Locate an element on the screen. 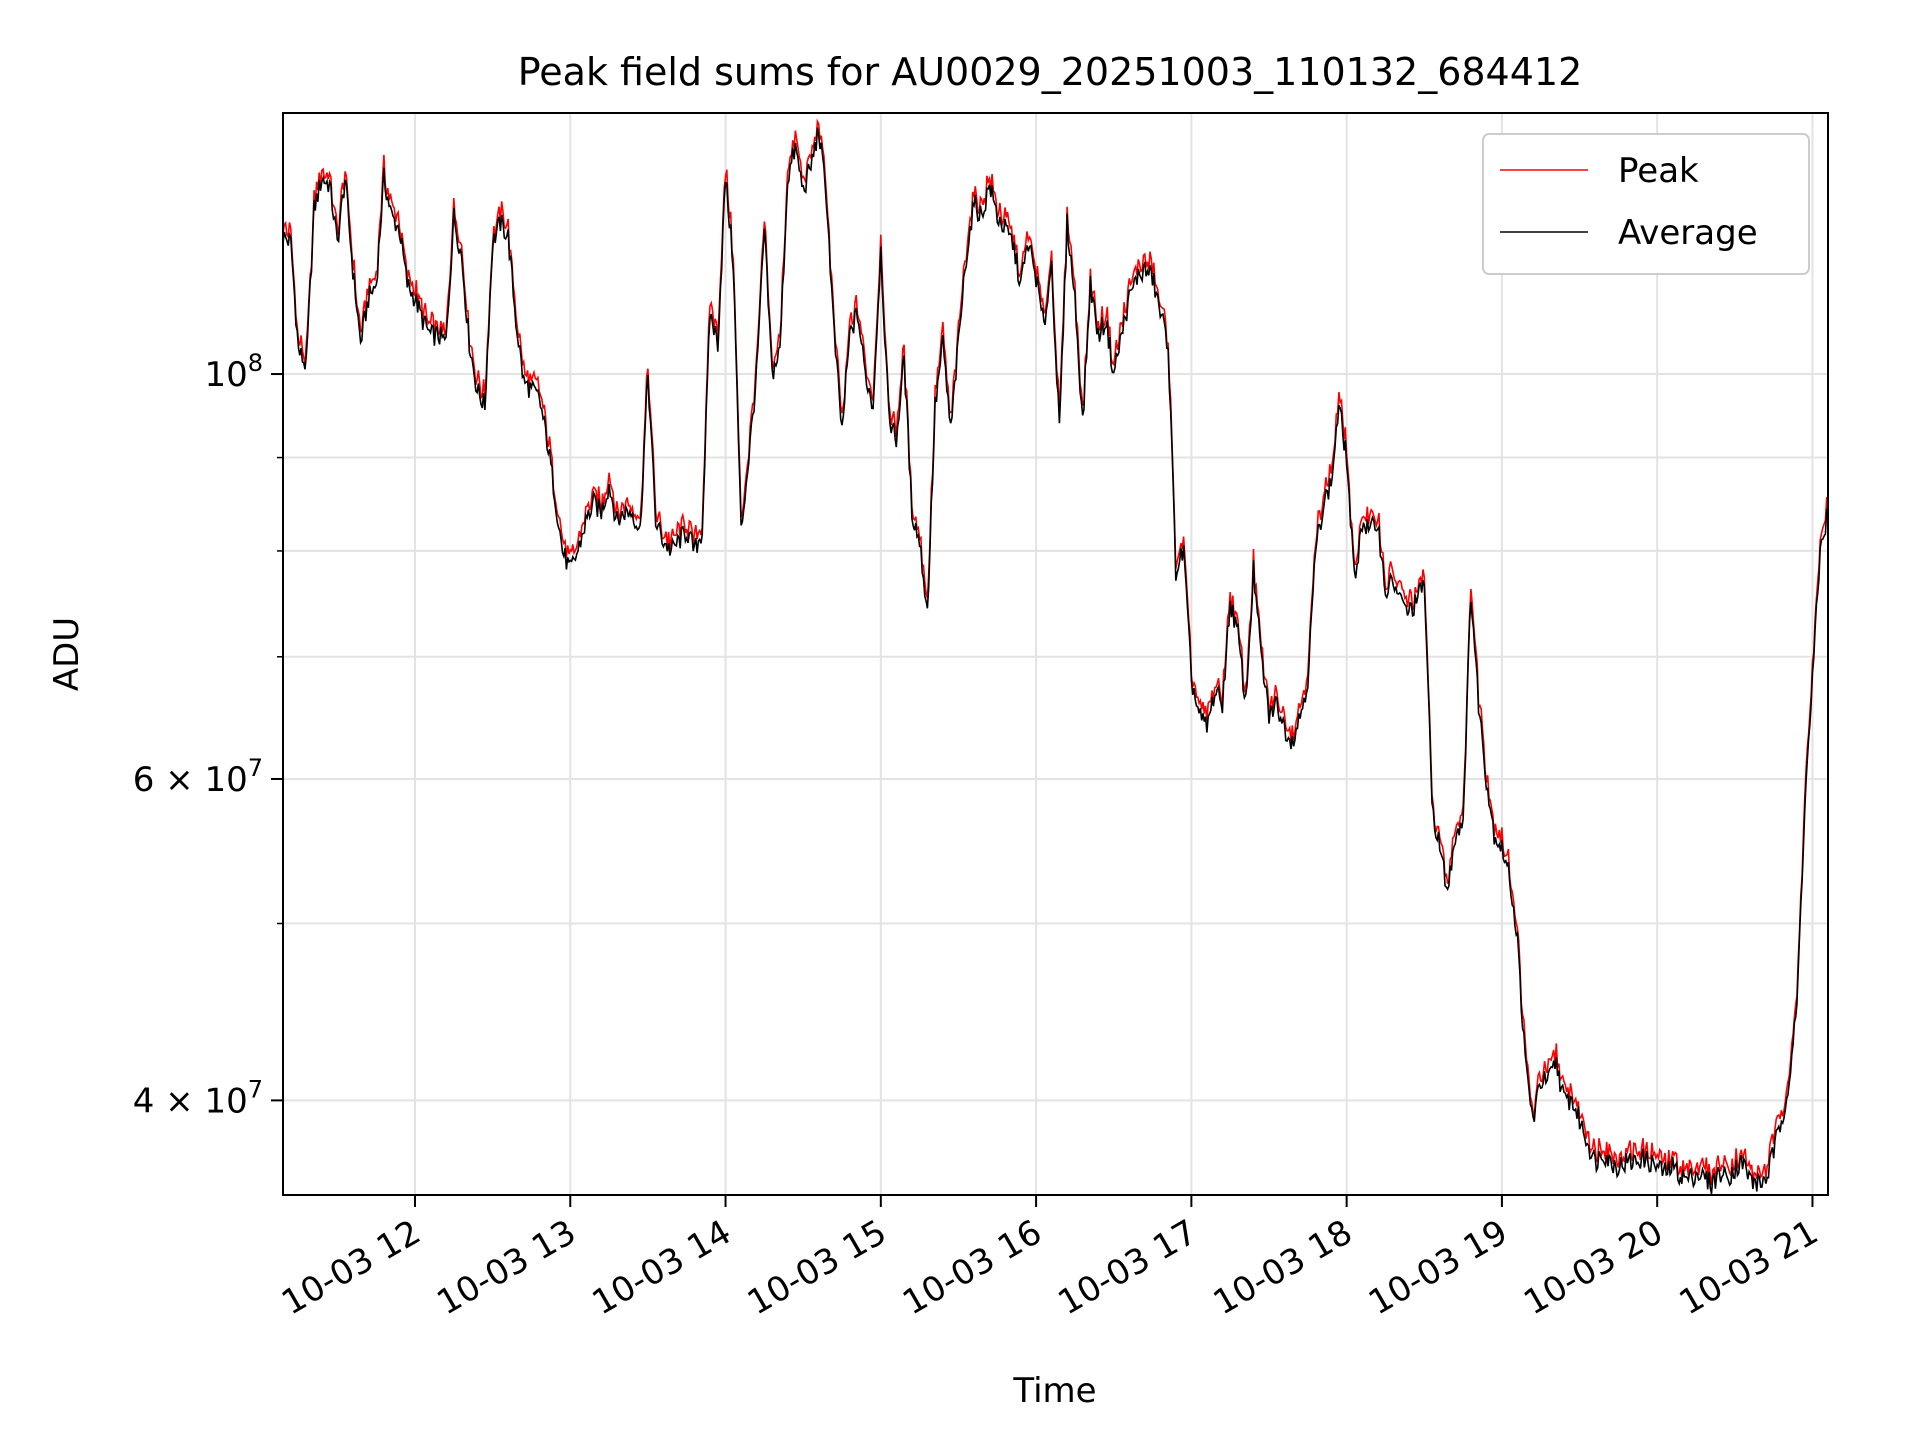 Image resolution: width=1920 pixels, height=1440 pixels. legend-label-peak: Peak is located at coordinates (1658, 171).